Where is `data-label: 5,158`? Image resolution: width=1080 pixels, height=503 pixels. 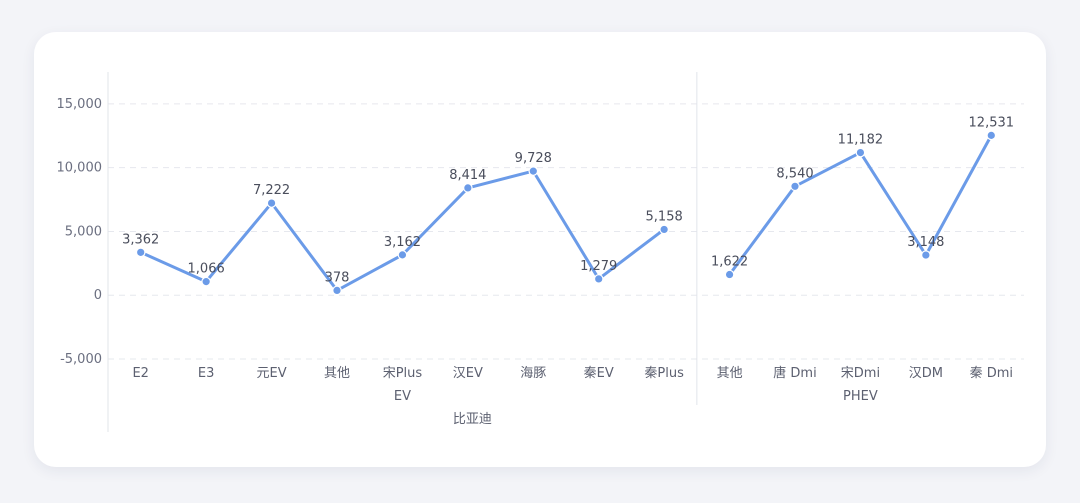
data-label: 5,158 is located at coordinates (664, 216).